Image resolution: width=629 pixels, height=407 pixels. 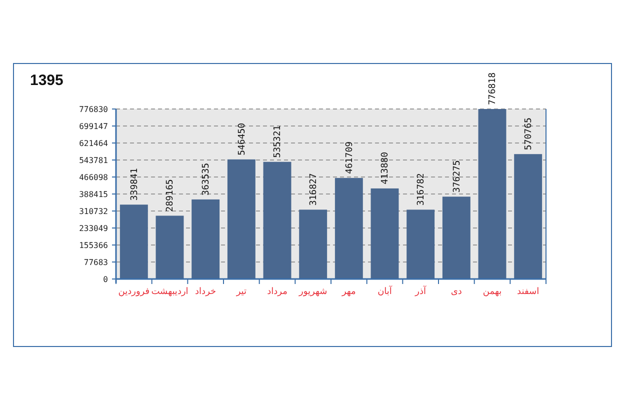 I want to click on chart-title: 1395, so click(x=47, y=80).